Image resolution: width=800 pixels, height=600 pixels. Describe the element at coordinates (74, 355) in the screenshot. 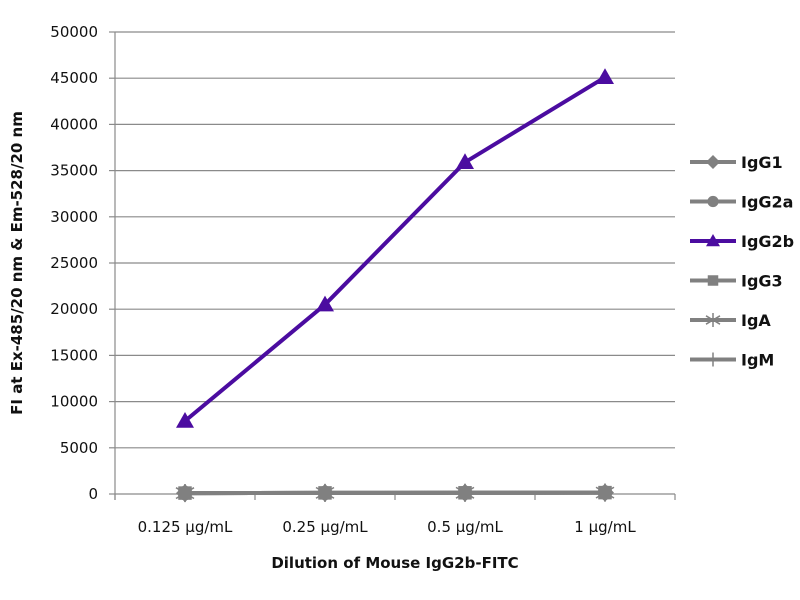

I see `y-tick-label: 15000` at that location.